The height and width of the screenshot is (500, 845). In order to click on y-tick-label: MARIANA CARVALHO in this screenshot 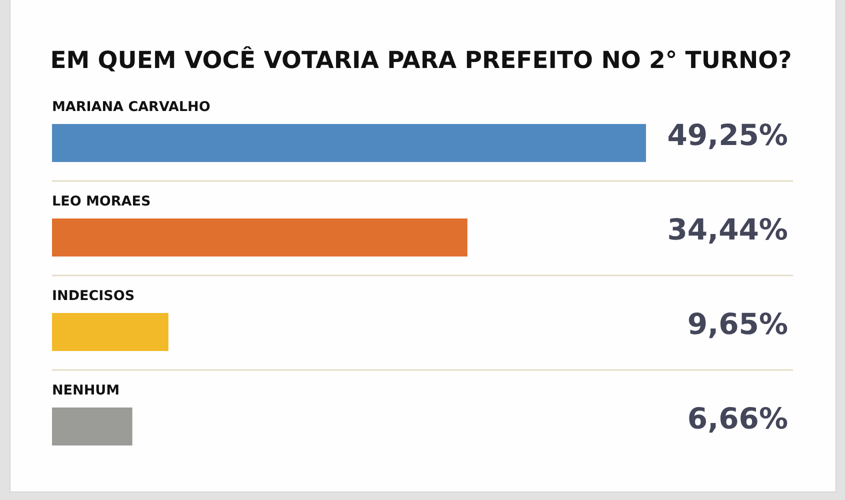, I will do `click(131, 107)`.